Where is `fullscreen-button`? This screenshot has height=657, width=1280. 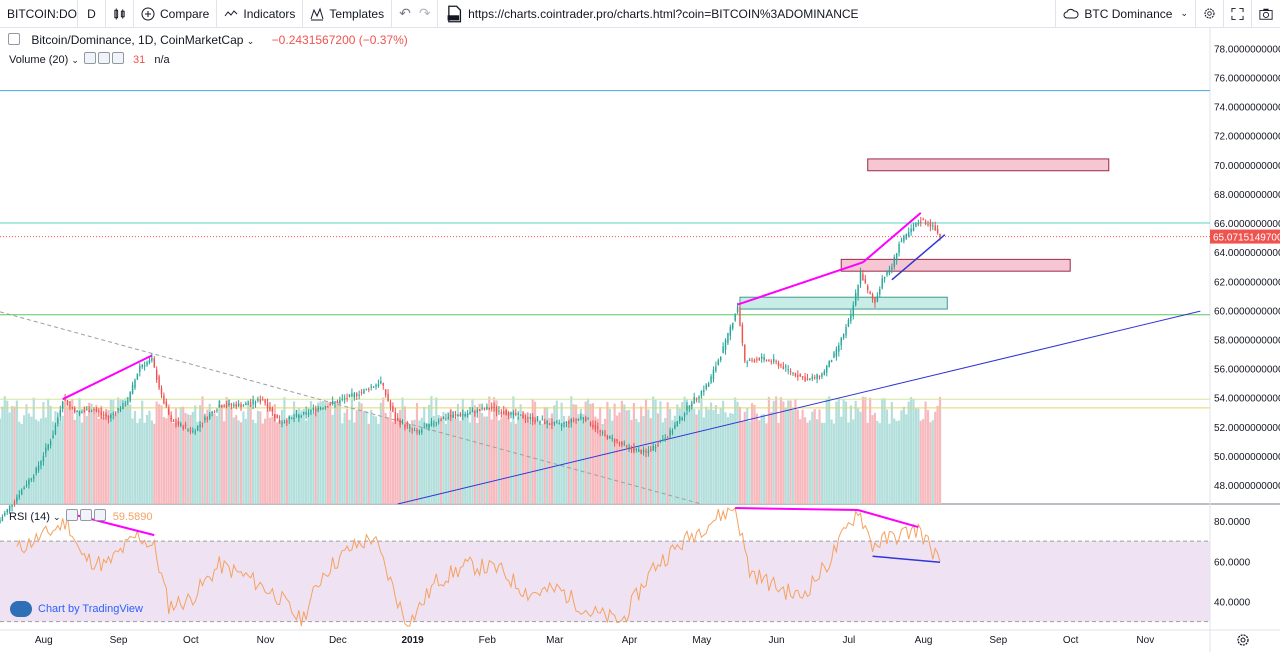
fullscreen-button is located at coordinates (1238, 13).